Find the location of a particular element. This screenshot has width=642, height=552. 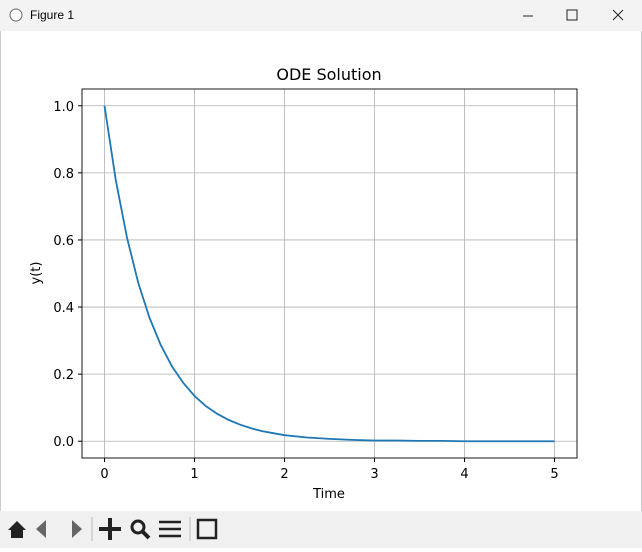

back-button is located at coordinates (41, 529).